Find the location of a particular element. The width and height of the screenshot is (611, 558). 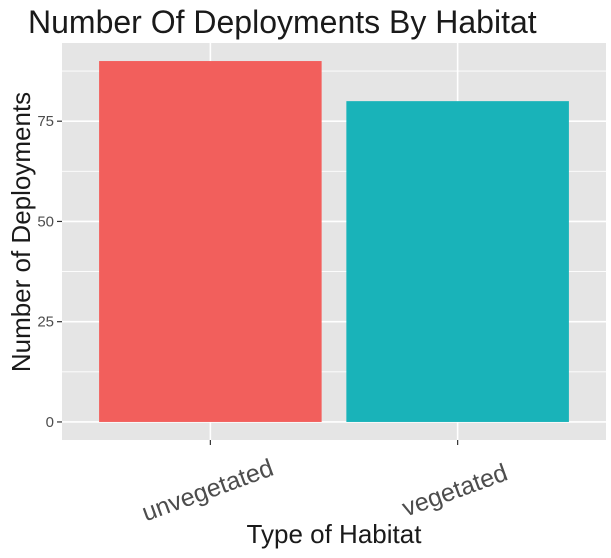

y-tick-label: 50 is located at coordinates (45, 221).